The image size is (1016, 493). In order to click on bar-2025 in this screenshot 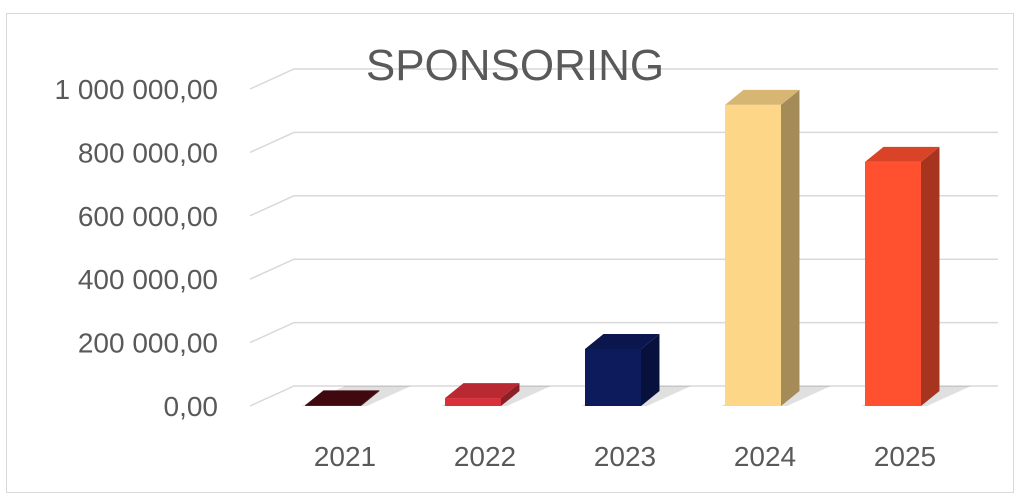, I will do `click(916, 276)`.